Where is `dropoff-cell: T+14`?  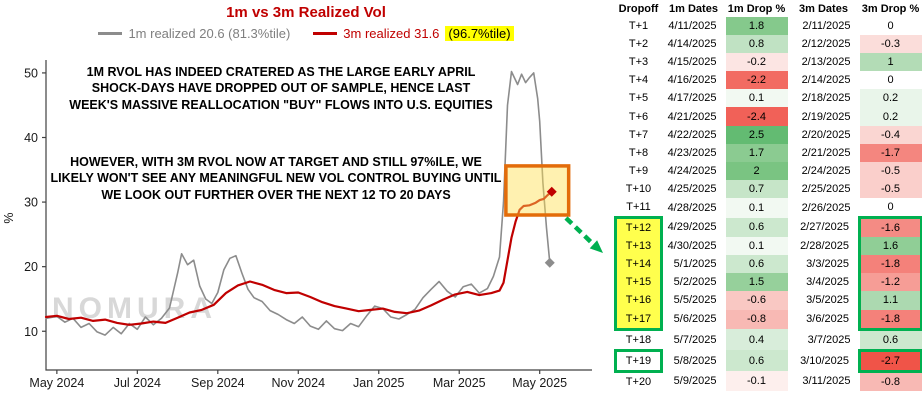 dropoff-cell: T+14 is located at coordinates (638, 264).